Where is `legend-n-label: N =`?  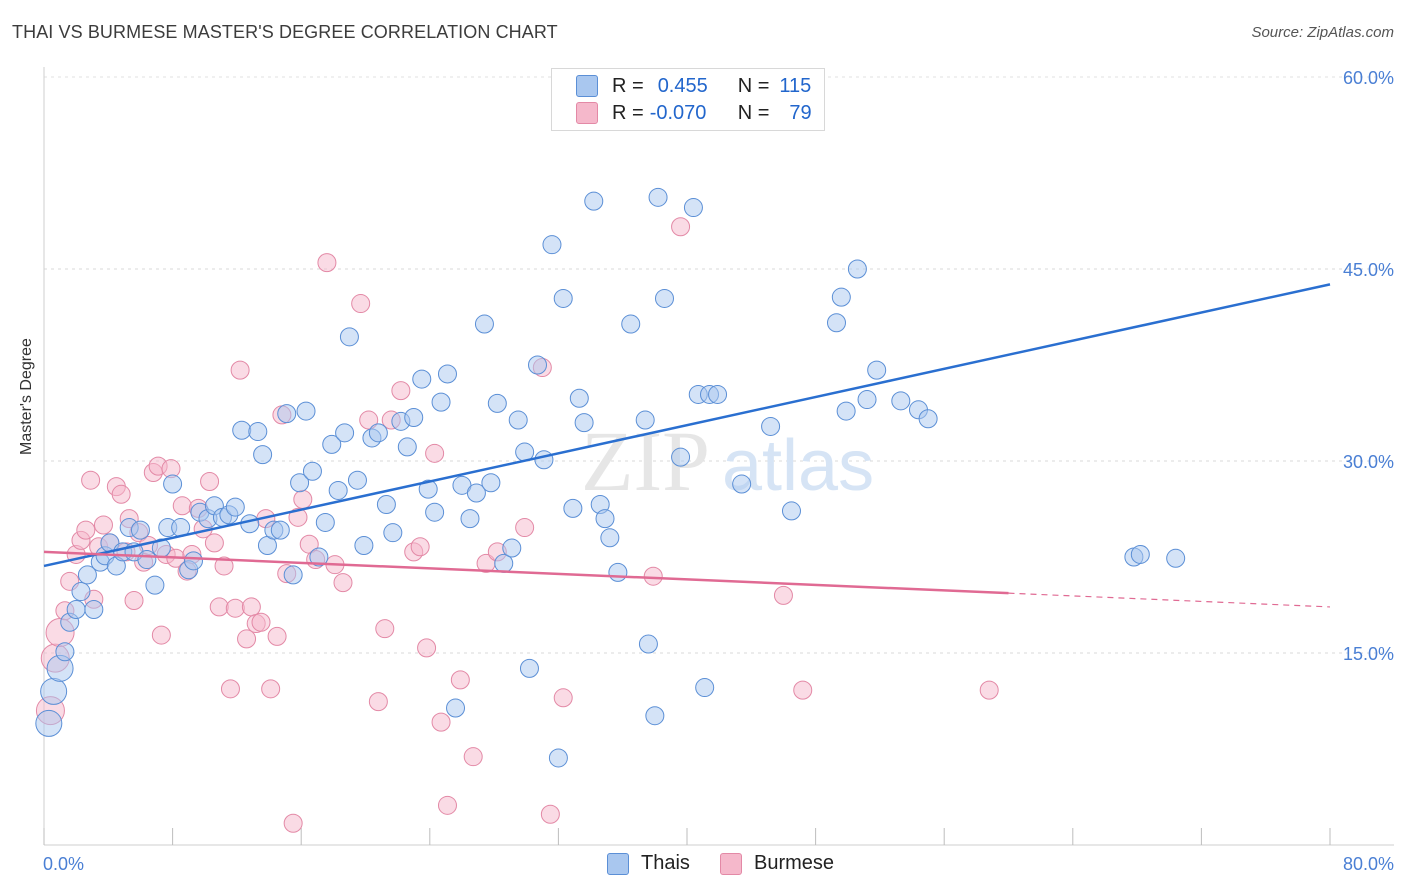 legend-n-label: N = is located at coordinates (753, 85).